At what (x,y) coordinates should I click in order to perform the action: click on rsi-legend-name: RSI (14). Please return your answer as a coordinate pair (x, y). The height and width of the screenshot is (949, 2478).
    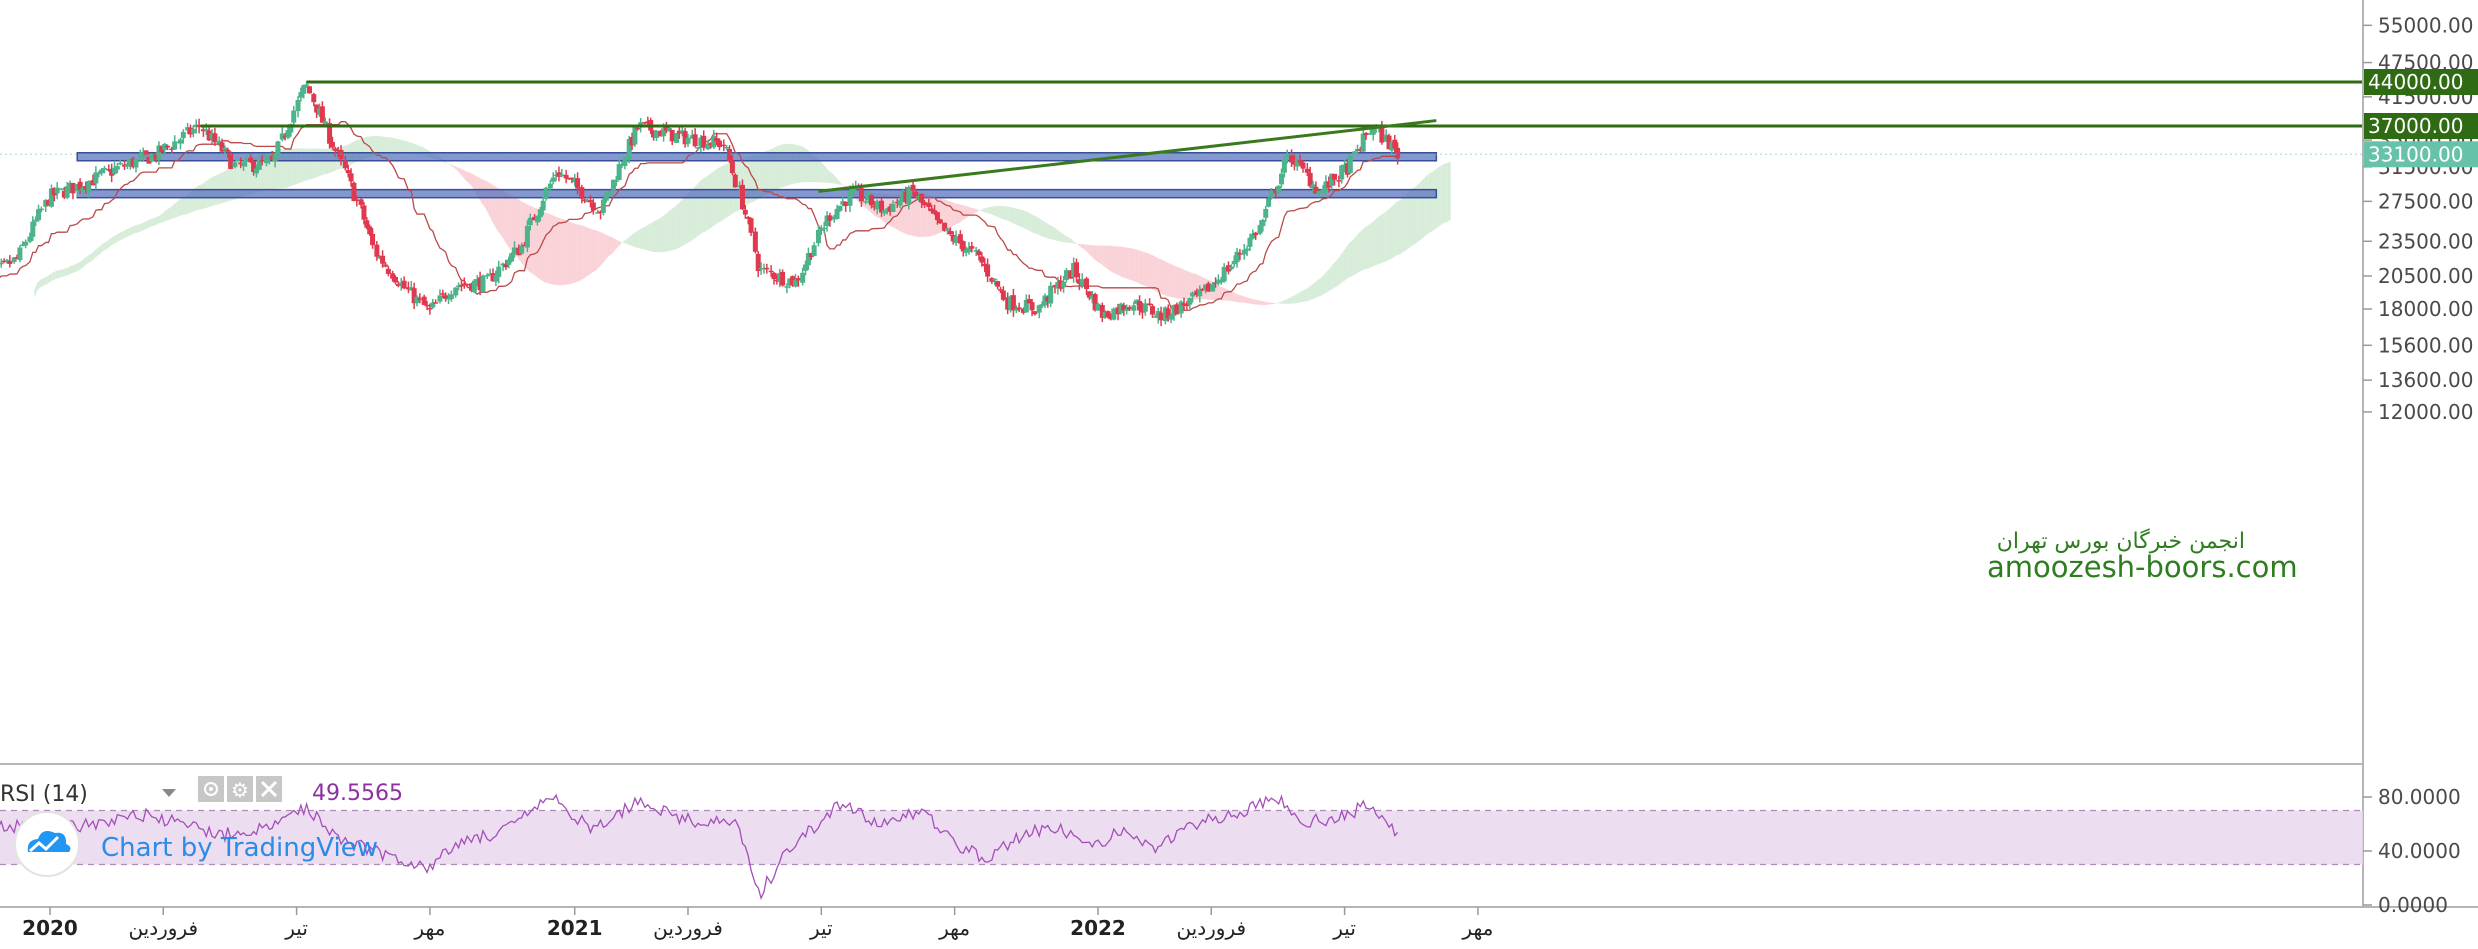
    Looking at the image, I should click on (44, 794).